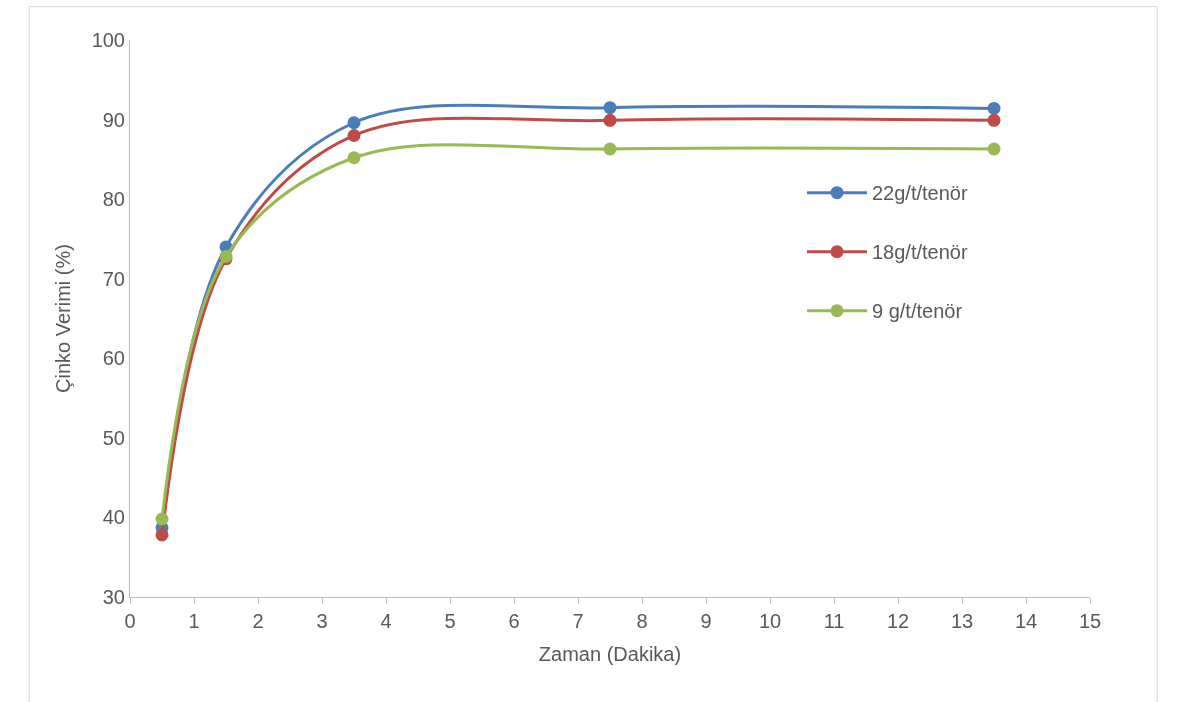 The width and height of the screenshot is (1180, 702). What do you see at coordinates (578, 621) in the screenshot?
I see `x-tick-label: 7` at bounding box center [578, 621].